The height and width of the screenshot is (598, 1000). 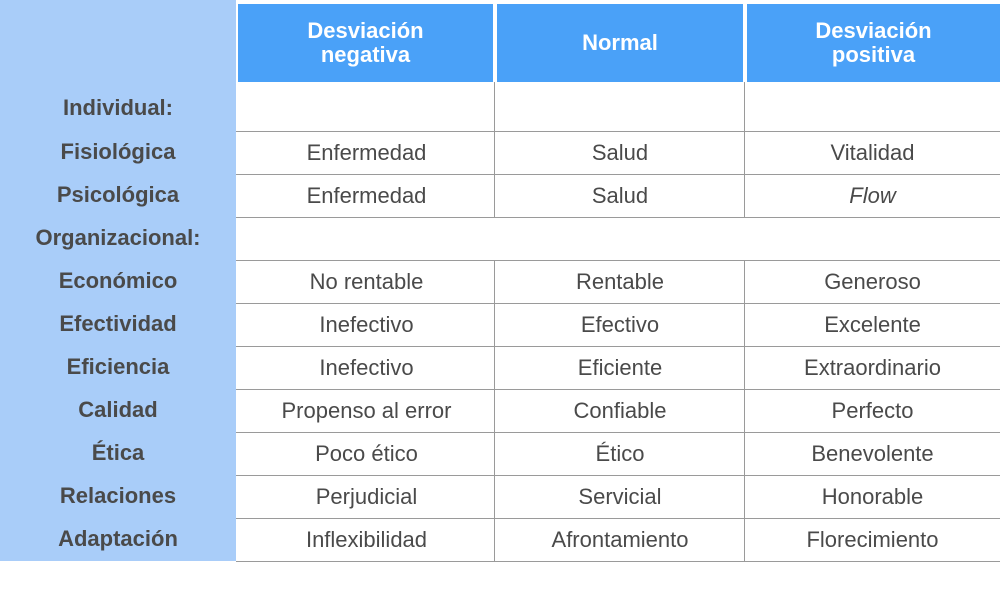 I want to click on header-positive-deviation: Desviación positiva, so click(x=873, y=43).